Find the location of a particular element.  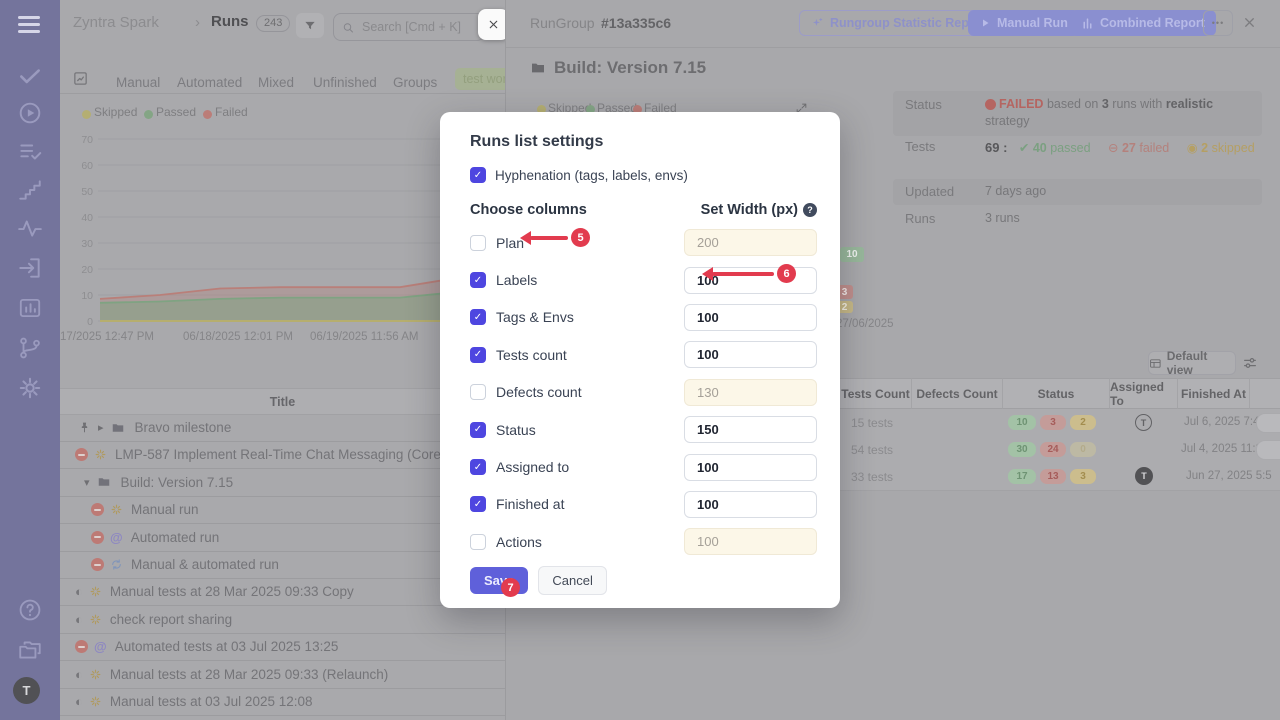

list-item-milestone: ▸ Bravo milestone is located at coordinates (282, 428).